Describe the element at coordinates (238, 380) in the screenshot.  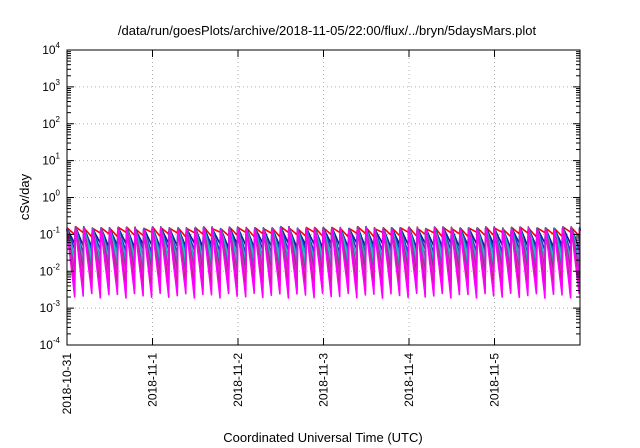
I see `x-tick-label: 2018-11-2` at that location.